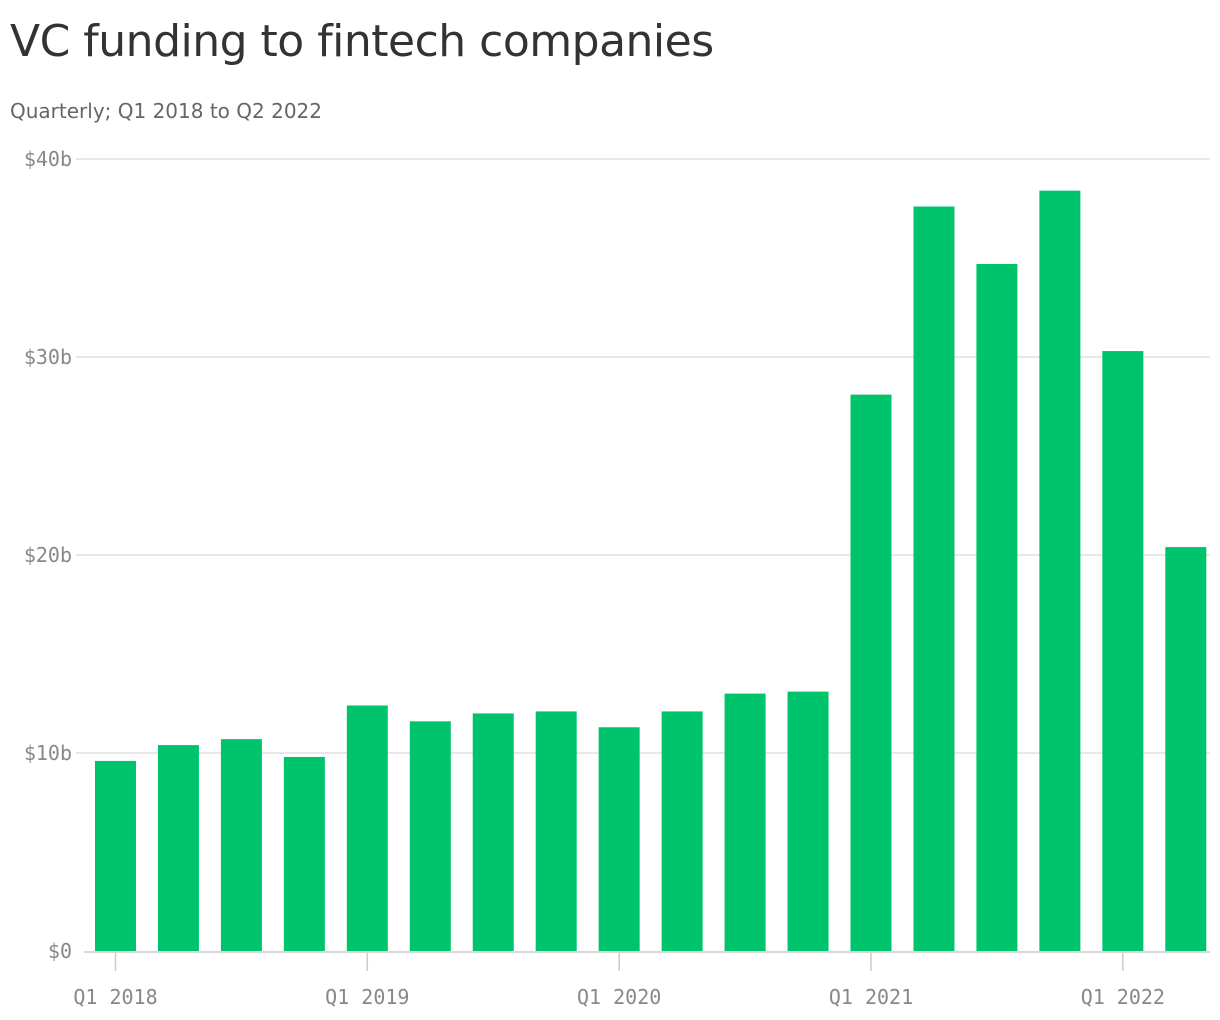 This screenshot has height=1020, width=1220. Describe the element at coordinates (304, 853) in the screenshot. I see `bar-q4-2018` at that location.